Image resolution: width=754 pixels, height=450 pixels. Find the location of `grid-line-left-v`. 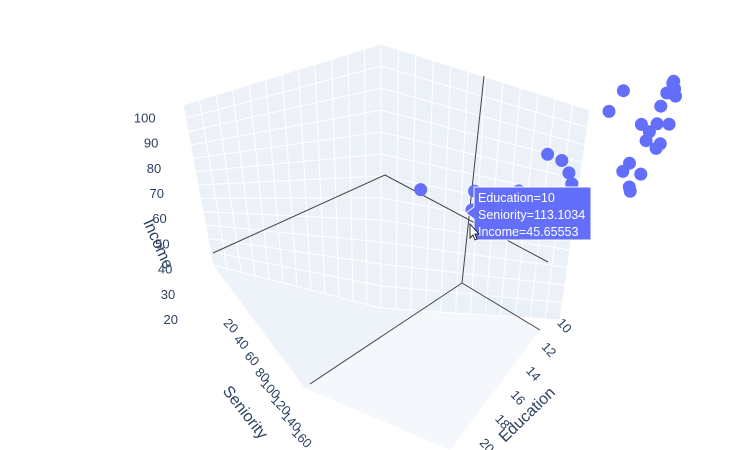

grid-line-left-v is located at coordinates (366, 177).